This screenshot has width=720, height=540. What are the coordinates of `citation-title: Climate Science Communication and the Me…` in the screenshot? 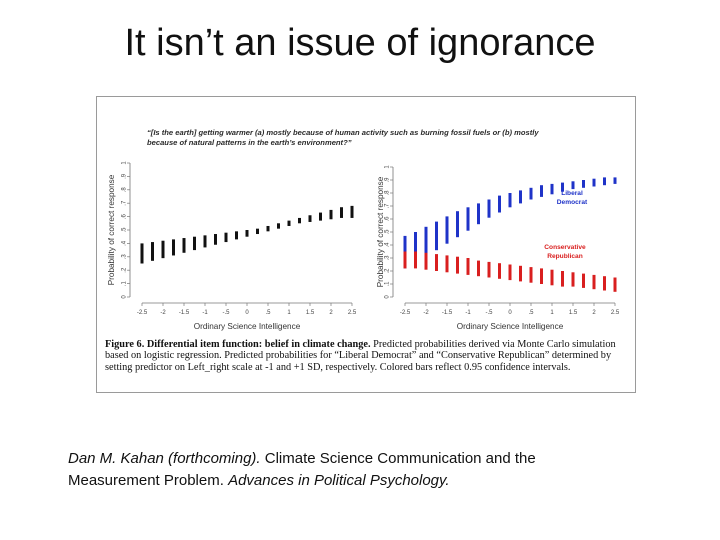 It's located at (302, 469).